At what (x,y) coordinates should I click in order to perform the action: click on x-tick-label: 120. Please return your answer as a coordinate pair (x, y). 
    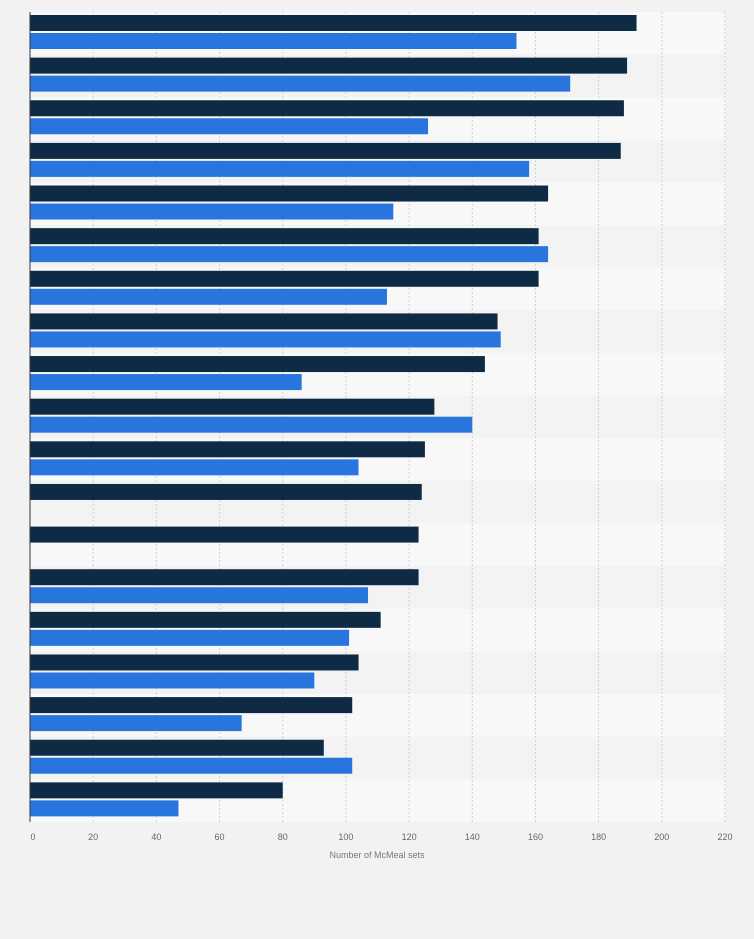
    Looking at the image, I should click on (409, 837).